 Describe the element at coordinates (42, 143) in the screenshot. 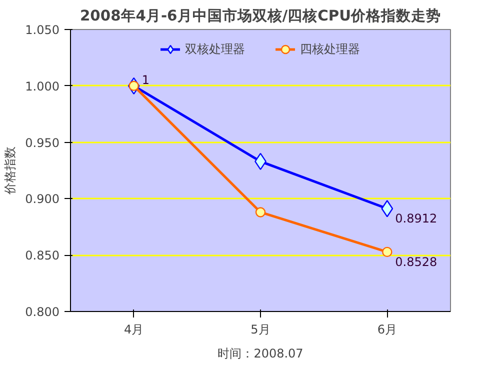

I see `y-tick-label: 0.950` at that location.